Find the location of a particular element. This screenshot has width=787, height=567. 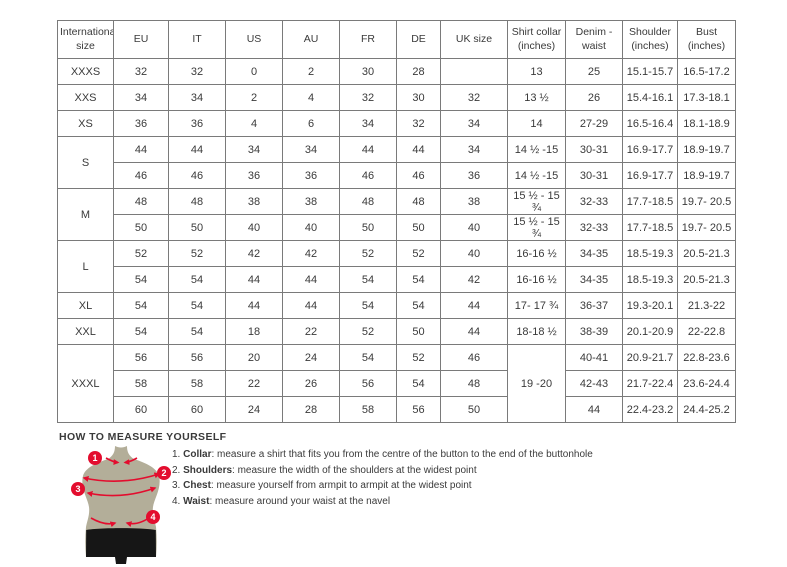

table-cell: 27-29 is located at coordinates (594, 123).